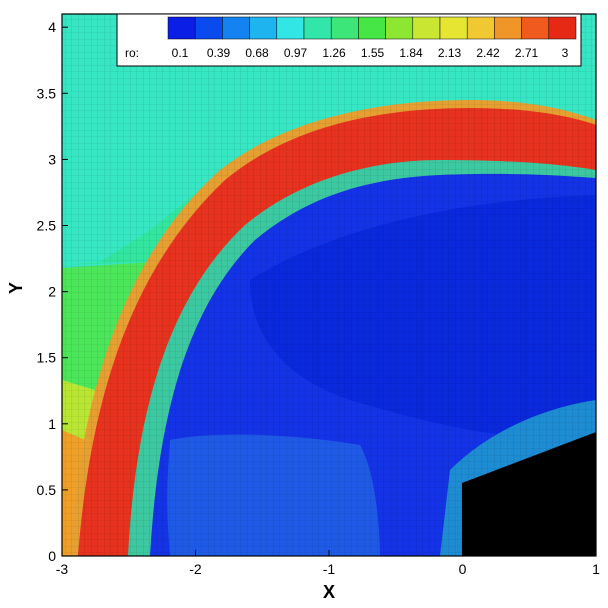 Image resolution: width=608 pixels, height=608 pixels. I want to click on y-tick-label: 3.5, so click(47, 93).